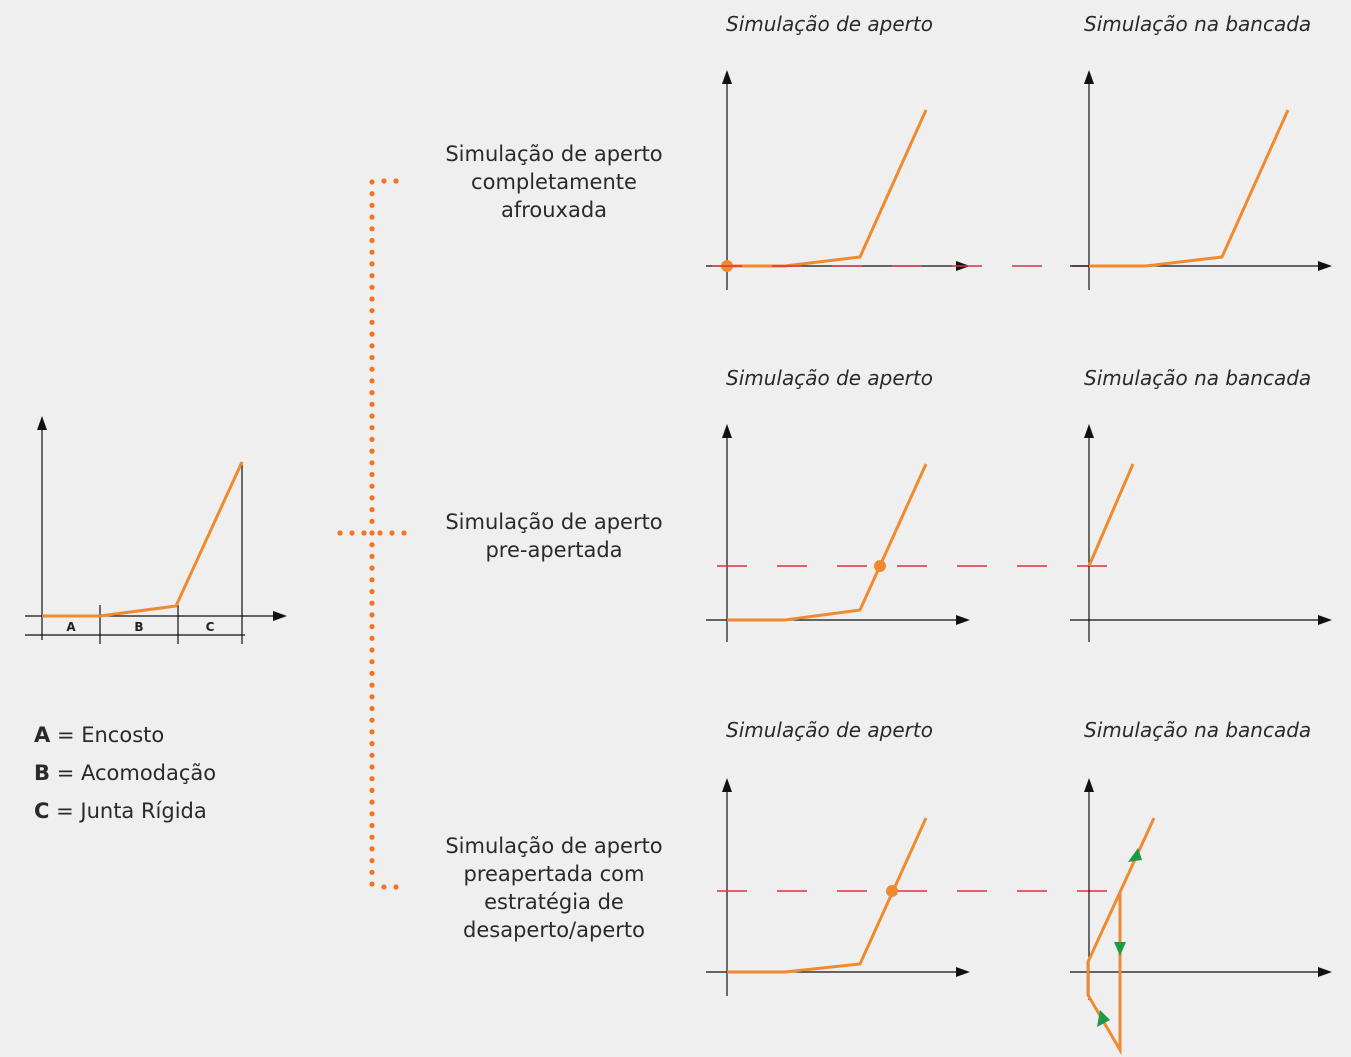 The width and height of the screenshot is (1351, 1057). Describe the element at coordinates (838, 887) in the screenshot. I see `row-3-tightening-chart` at that location.